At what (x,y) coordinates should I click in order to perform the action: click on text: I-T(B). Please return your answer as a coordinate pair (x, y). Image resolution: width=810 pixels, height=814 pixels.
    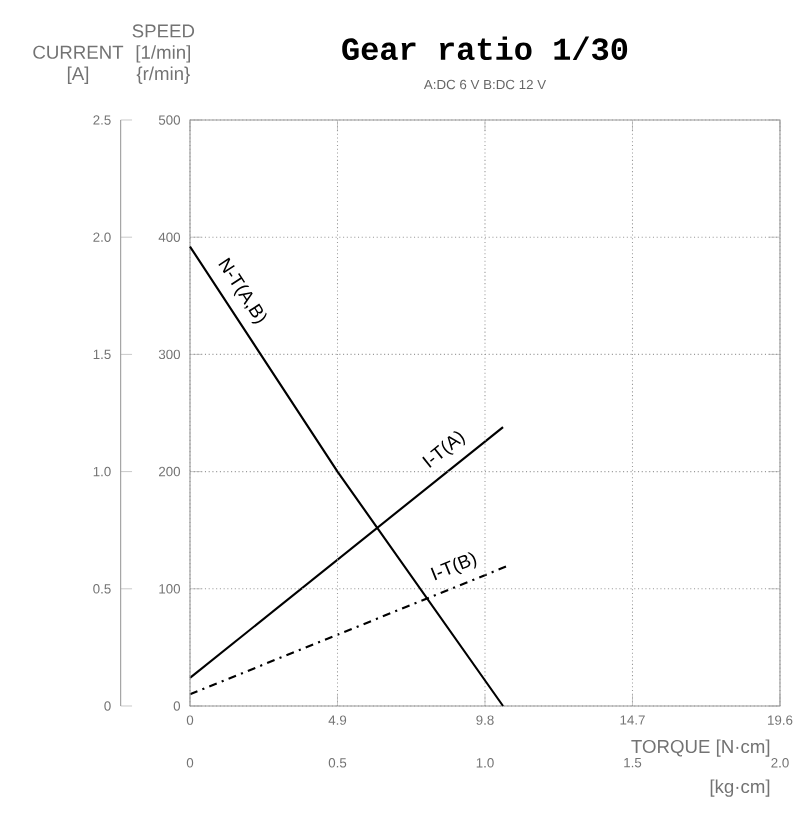
    Looking at the image, I should click on (453, 566).